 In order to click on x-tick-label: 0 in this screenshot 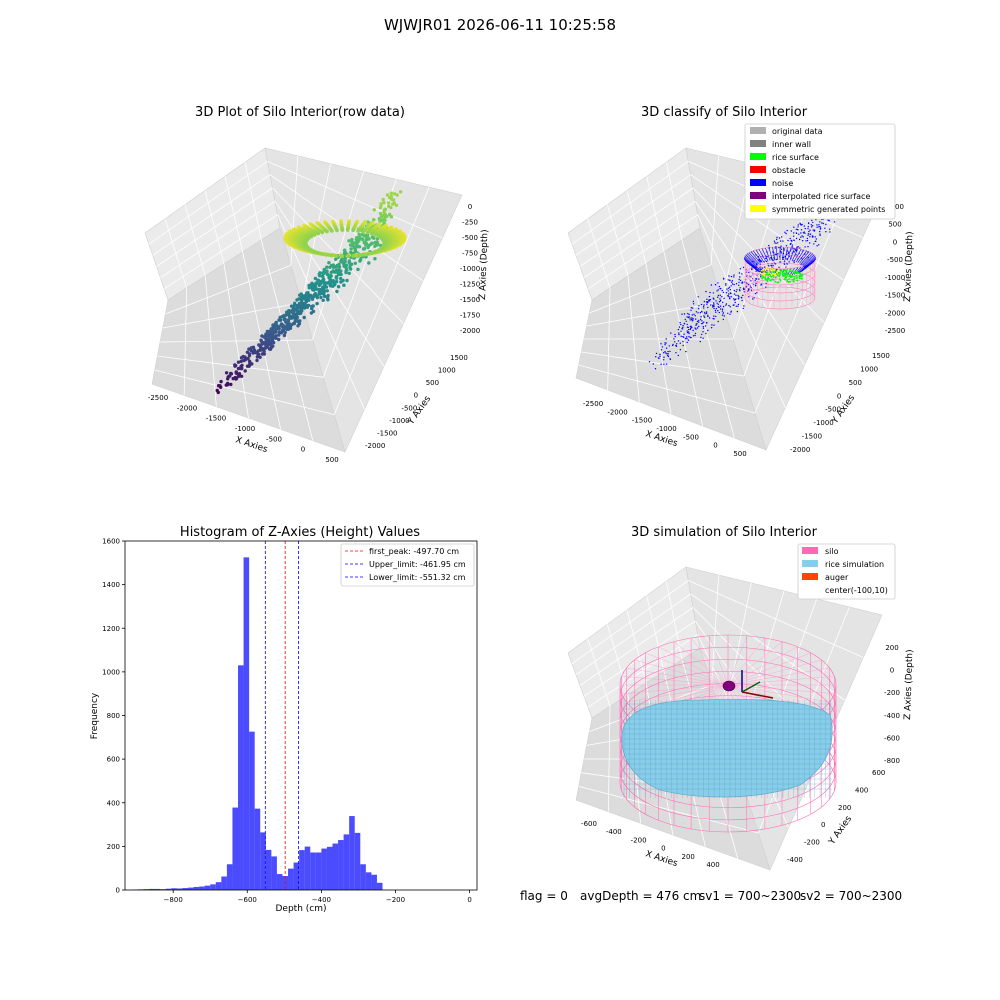, I will do `click(303, 450)`.